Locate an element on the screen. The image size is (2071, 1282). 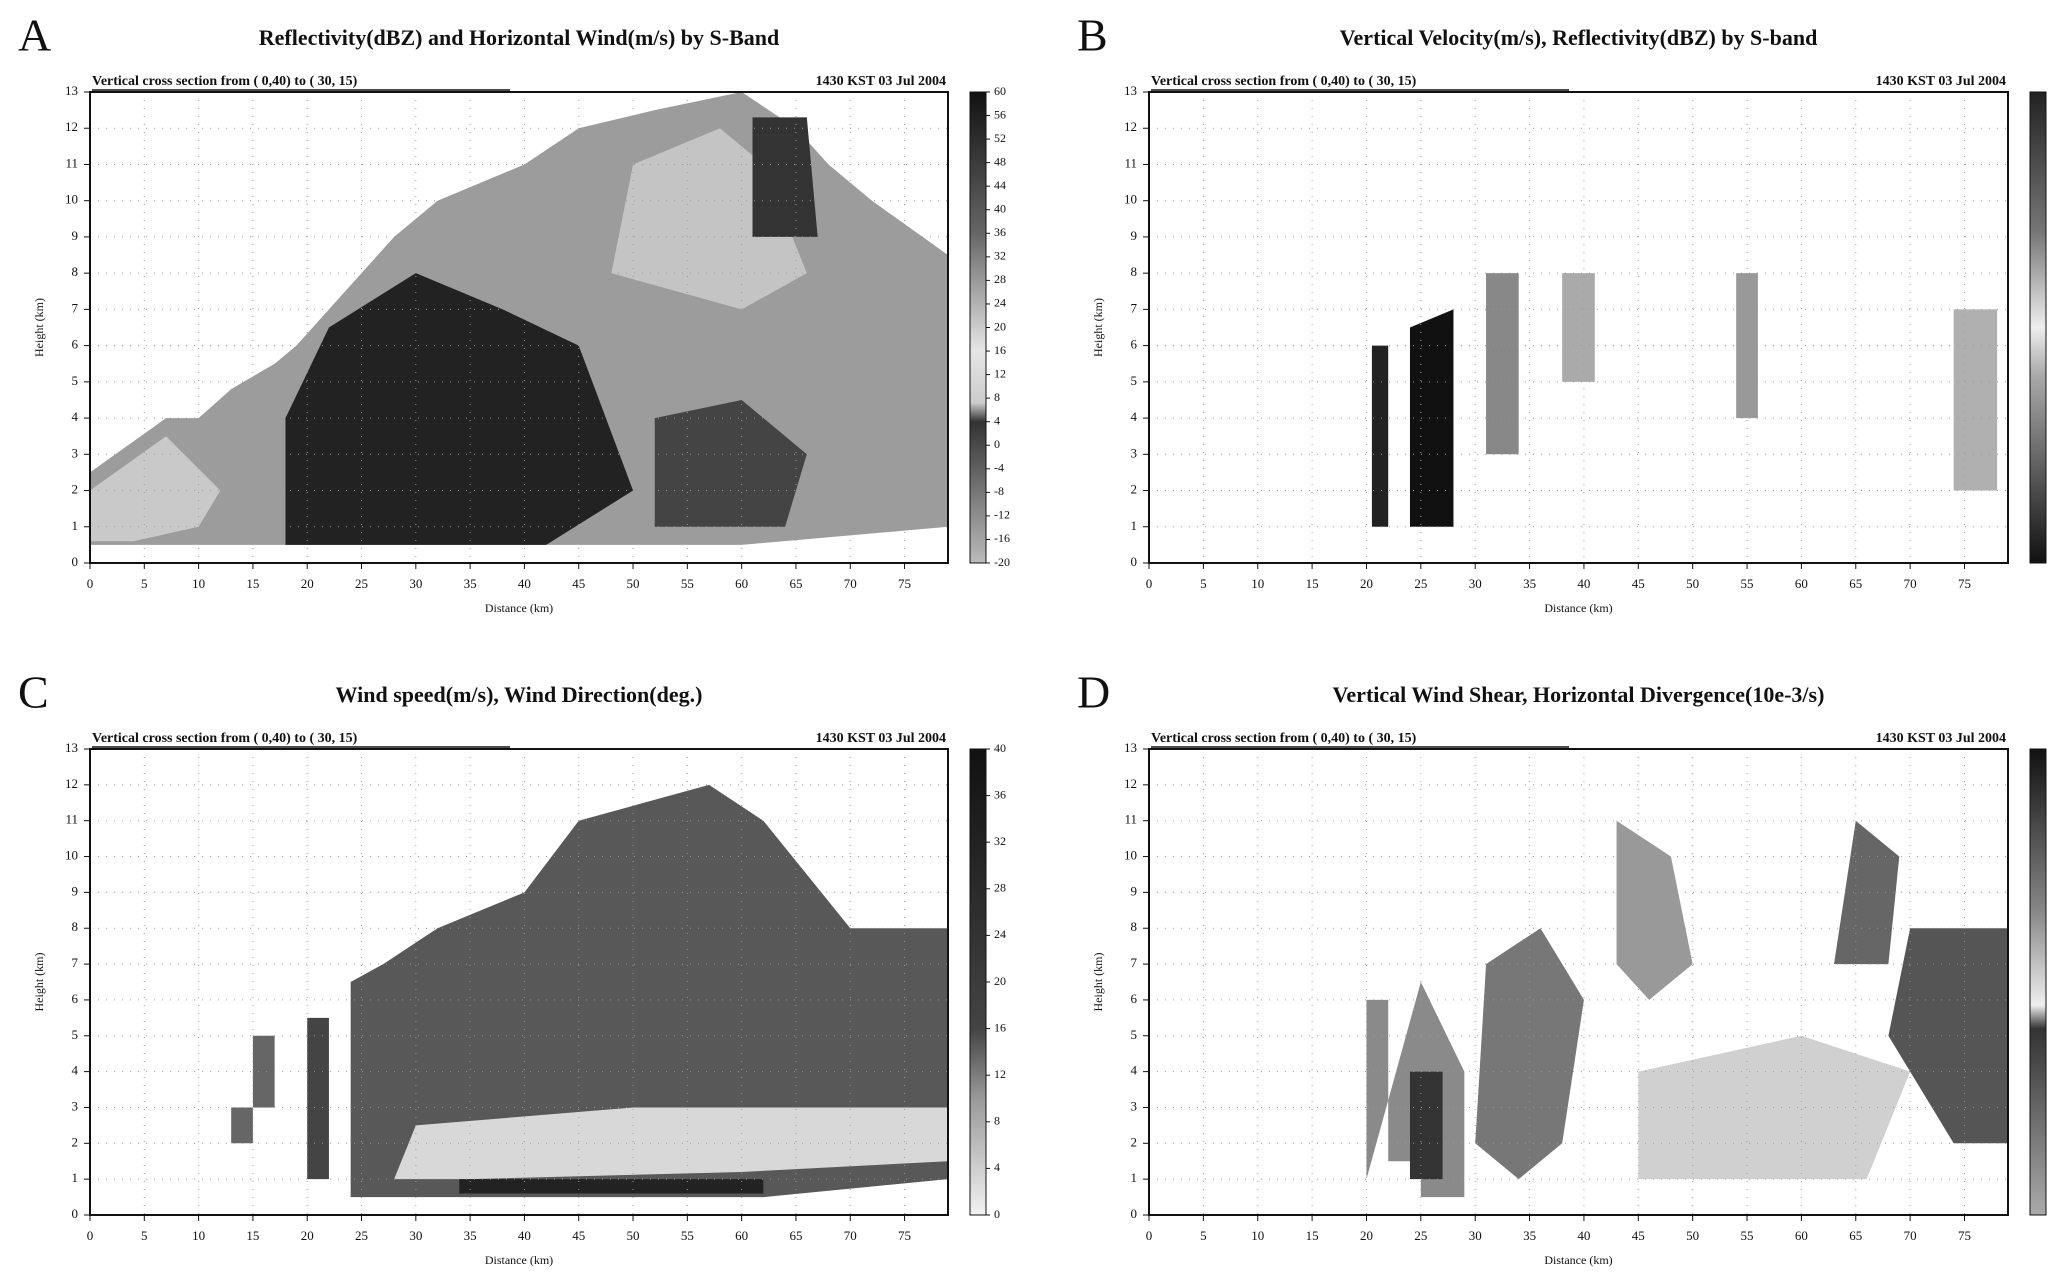
colorbar-label: 48 is located at coordinates (1000, 161).